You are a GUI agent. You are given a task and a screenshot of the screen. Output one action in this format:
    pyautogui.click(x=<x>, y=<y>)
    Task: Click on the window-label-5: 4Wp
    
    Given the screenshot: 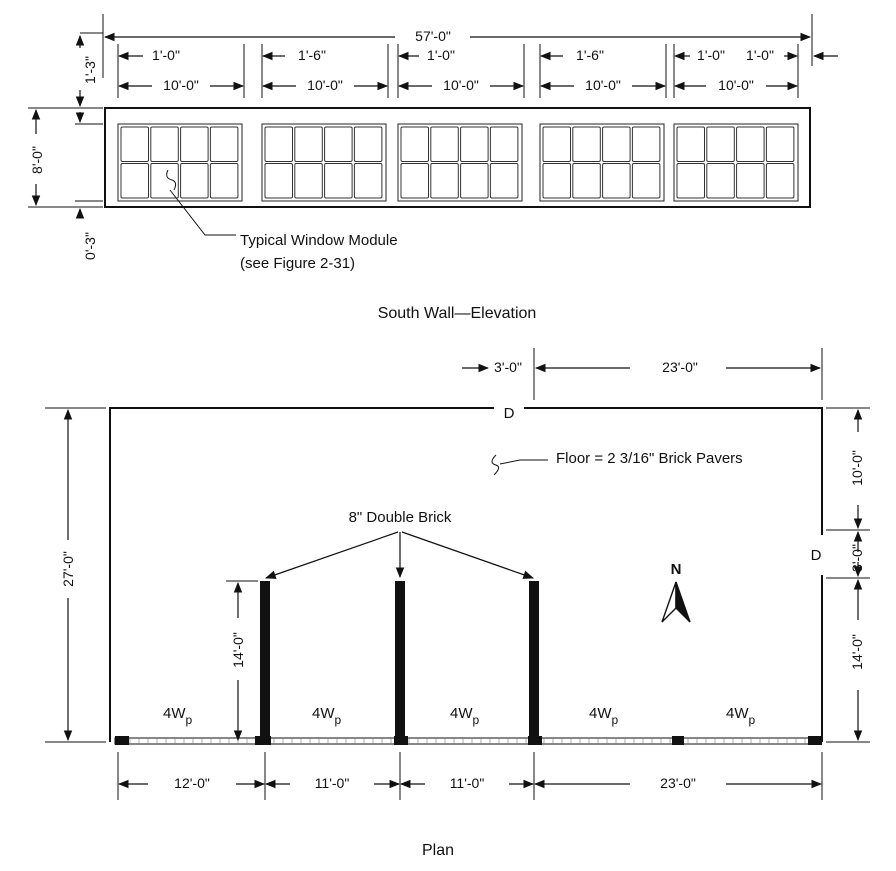 What is the action you would take?
    pyautogui.click(x=741, y=716)
    